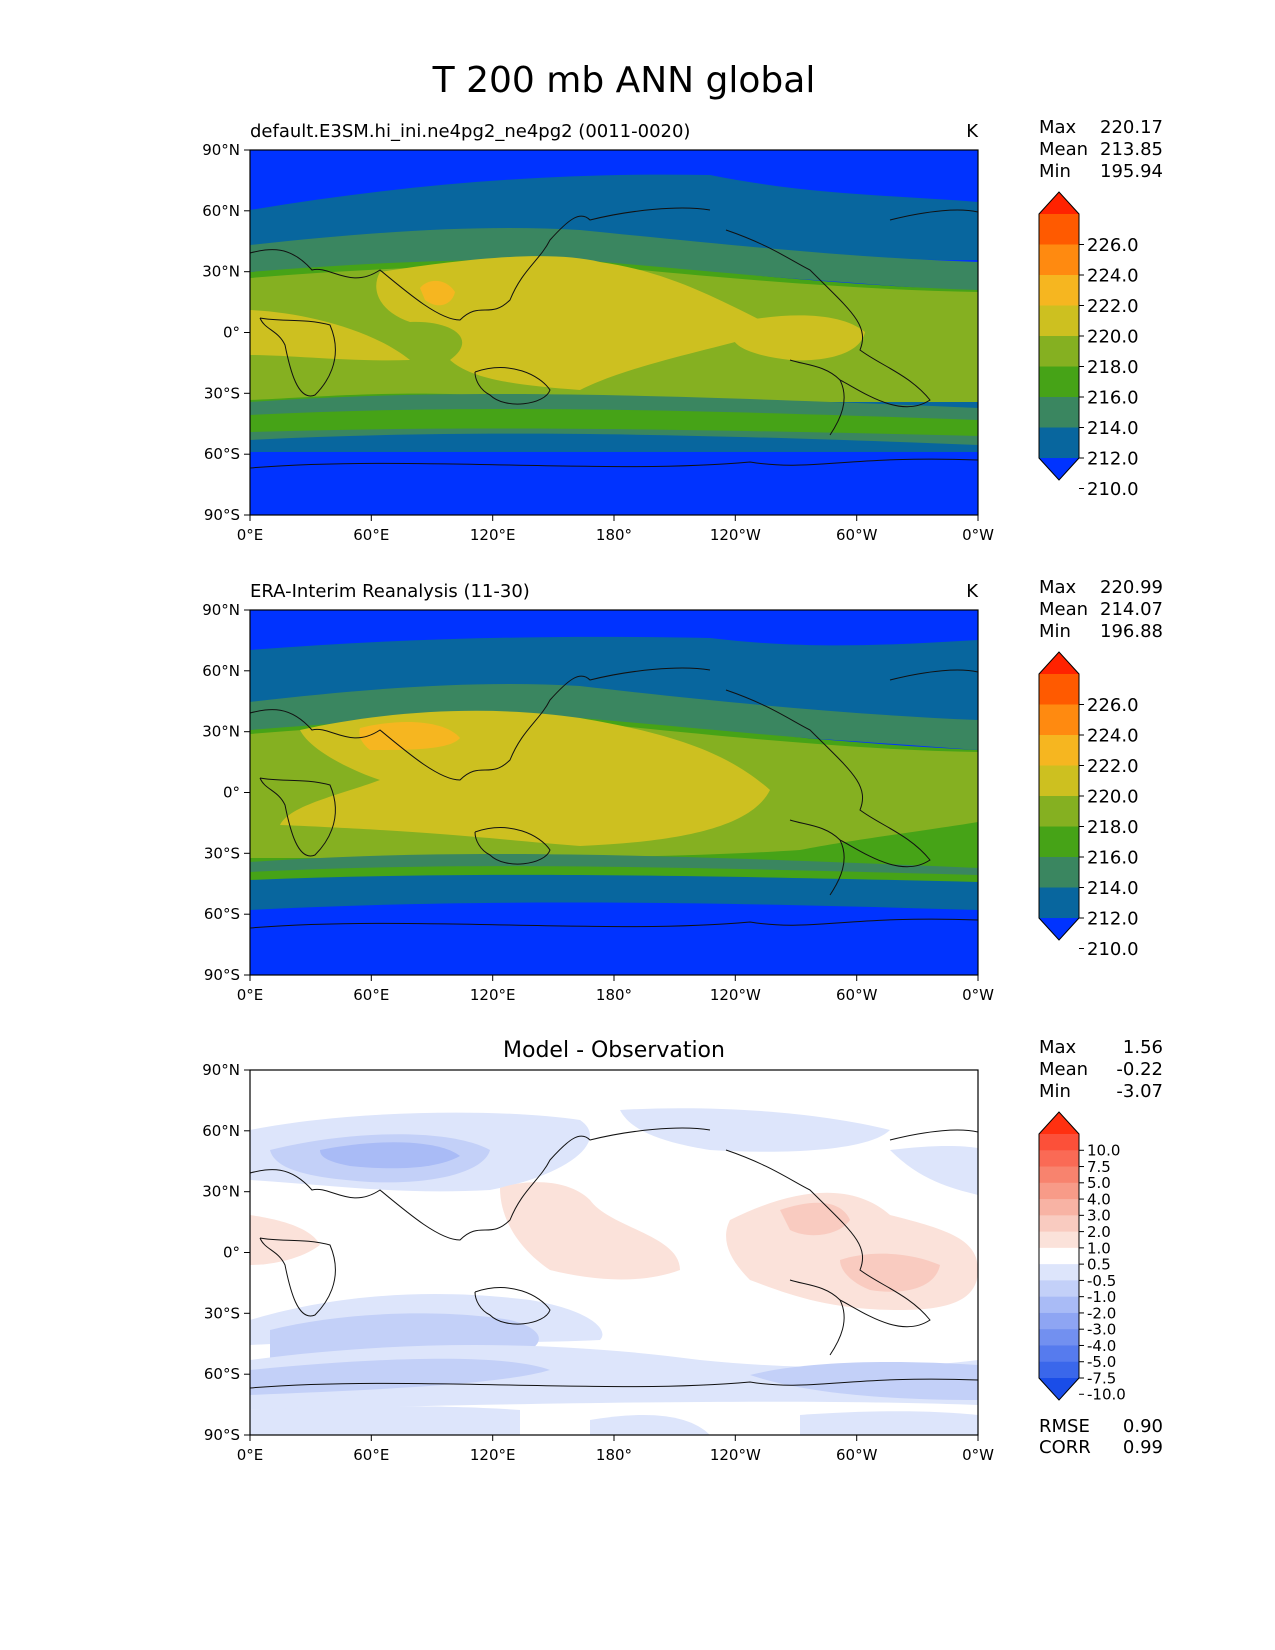 This screenshot has height=1650, width=1275. What do you see at coordinates (1139, 1091) in the screenshot?
I see `stat-value: -3.07` at bounding box center [1139, 1091].